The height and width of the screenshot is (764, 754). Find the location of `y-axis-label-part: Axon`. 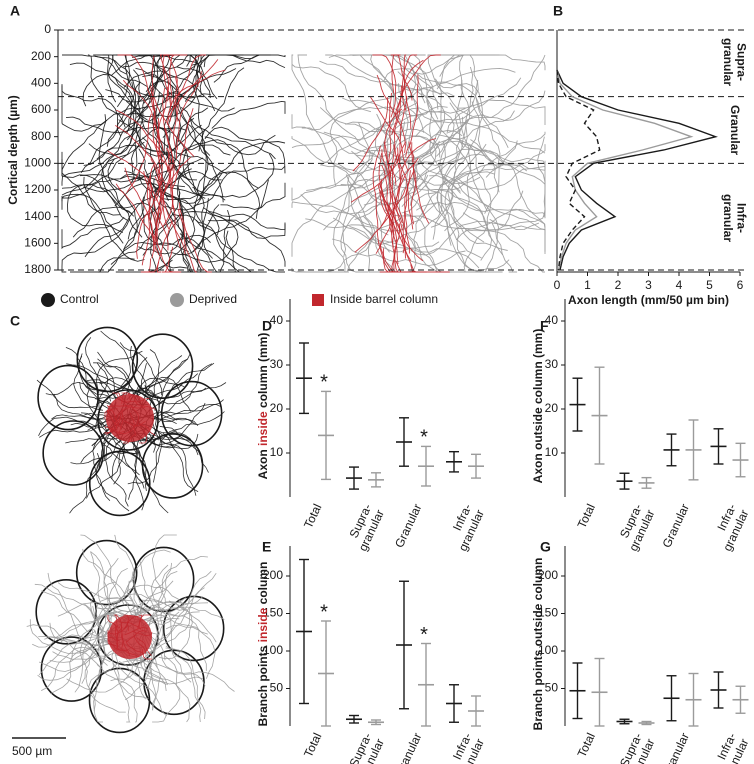

y-axis-label-part: Axon is located at coordinates (263, 462).